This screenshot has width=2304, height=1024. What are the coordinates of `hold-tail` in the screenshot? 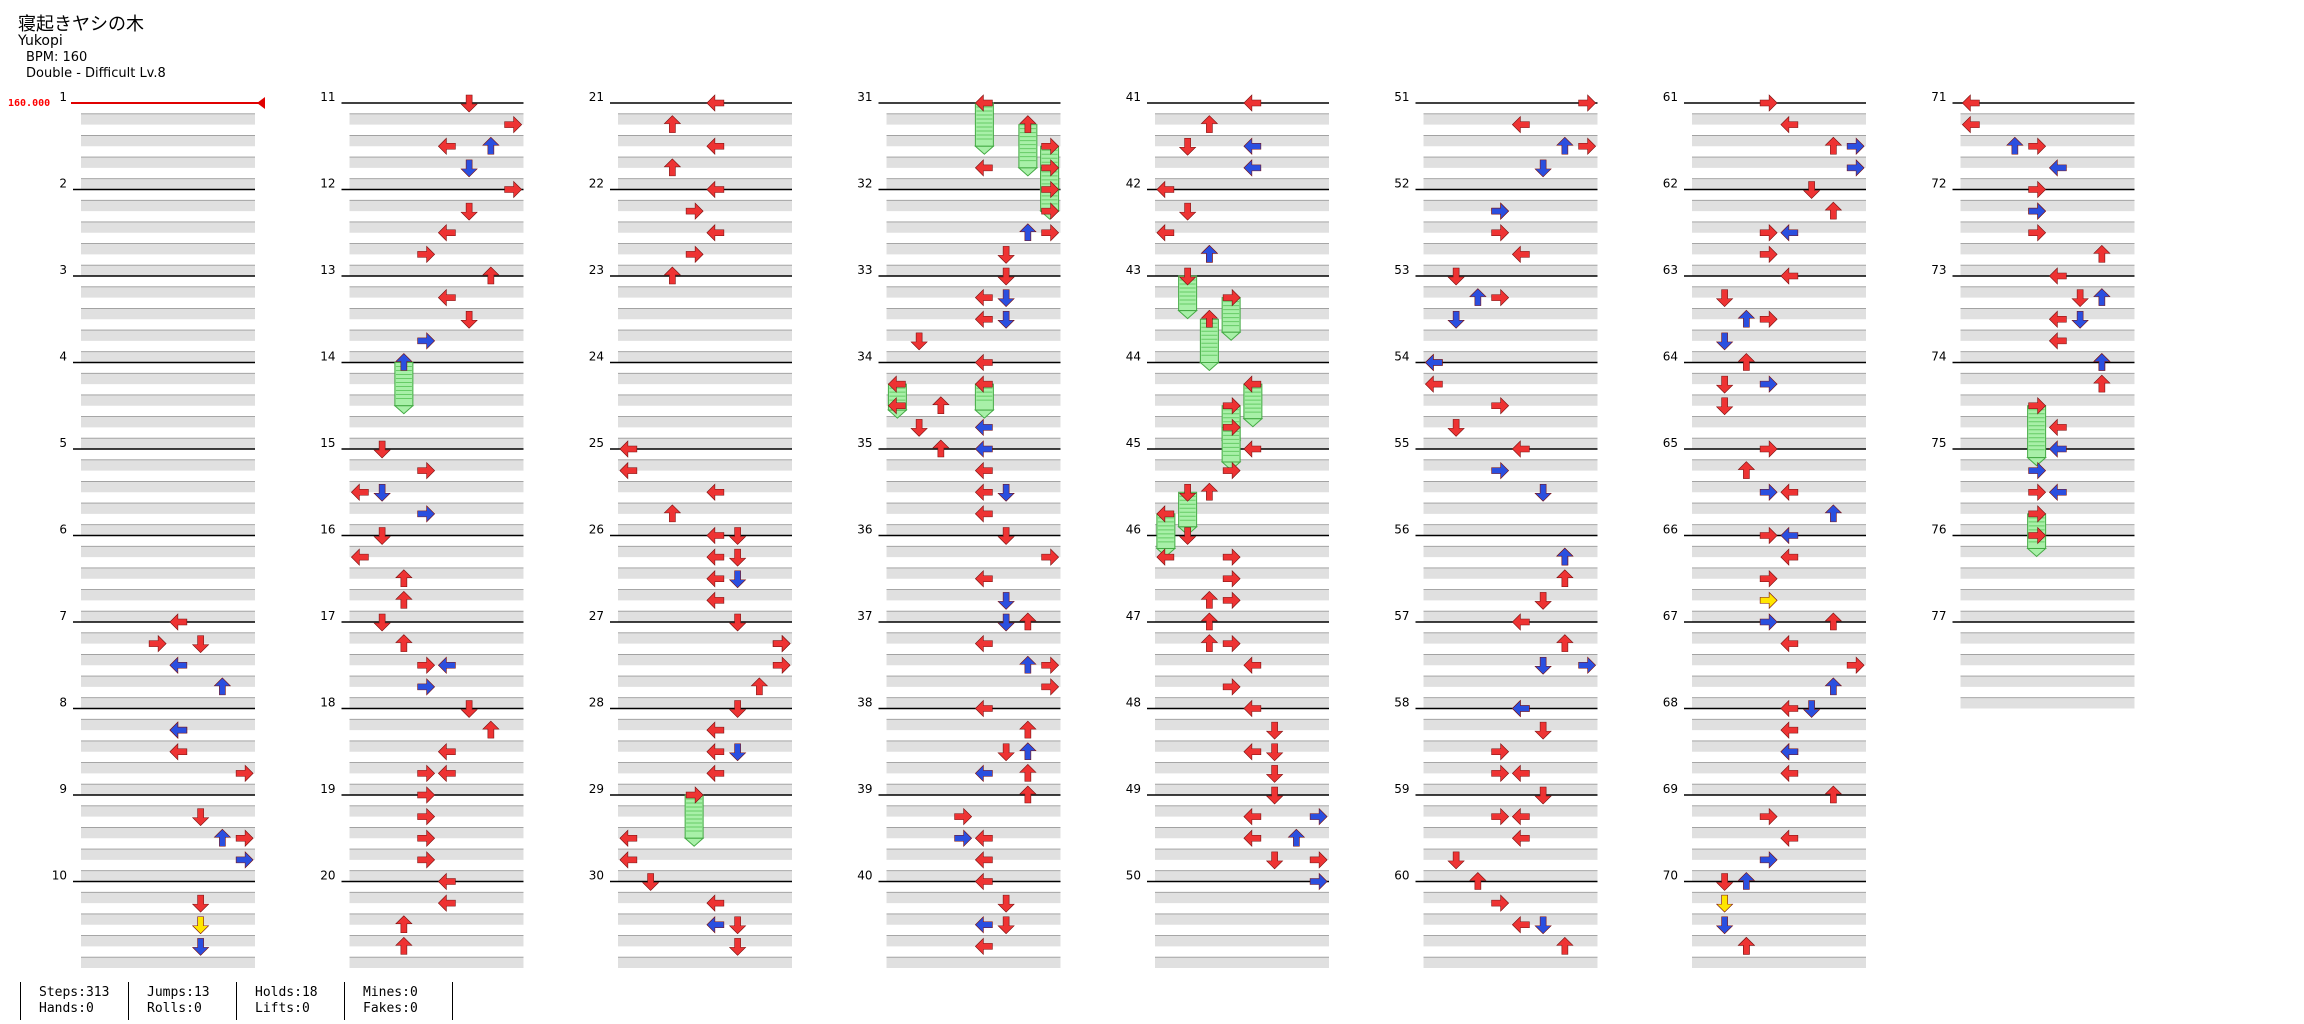 It's located at (1231, 336).